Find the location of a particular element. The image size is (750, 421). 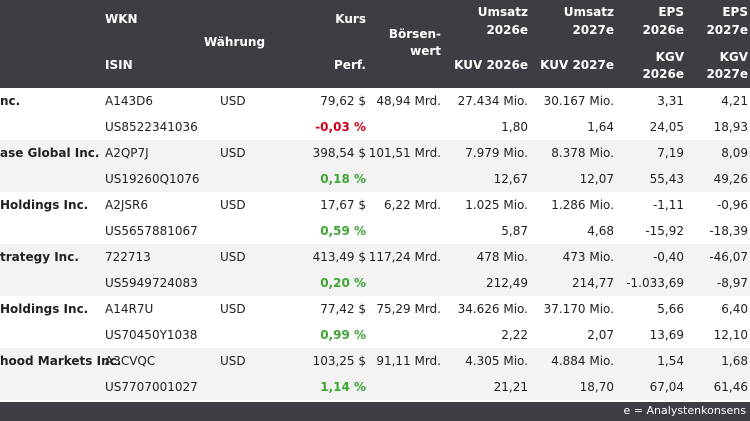

pe-2026-cell: -1.033,69 is located at coordinates (655, 283).